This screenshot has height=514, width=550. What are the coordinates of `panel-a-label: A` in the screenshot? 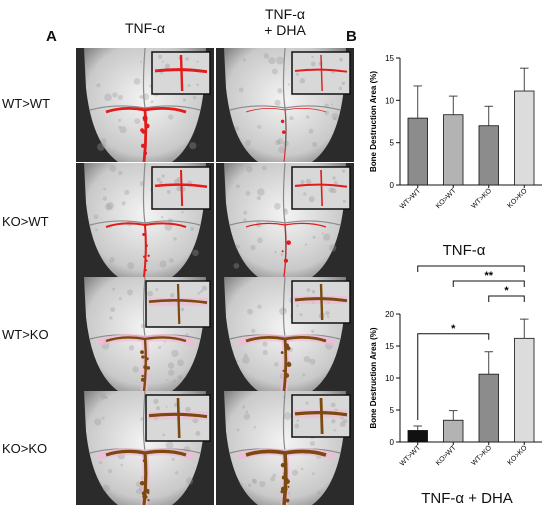 It's located at (51, 36).